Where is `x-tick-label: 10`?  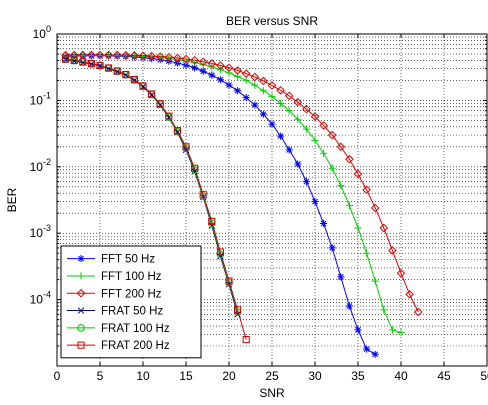 x-tick-label: 10 is located at coordinates (143, 376).